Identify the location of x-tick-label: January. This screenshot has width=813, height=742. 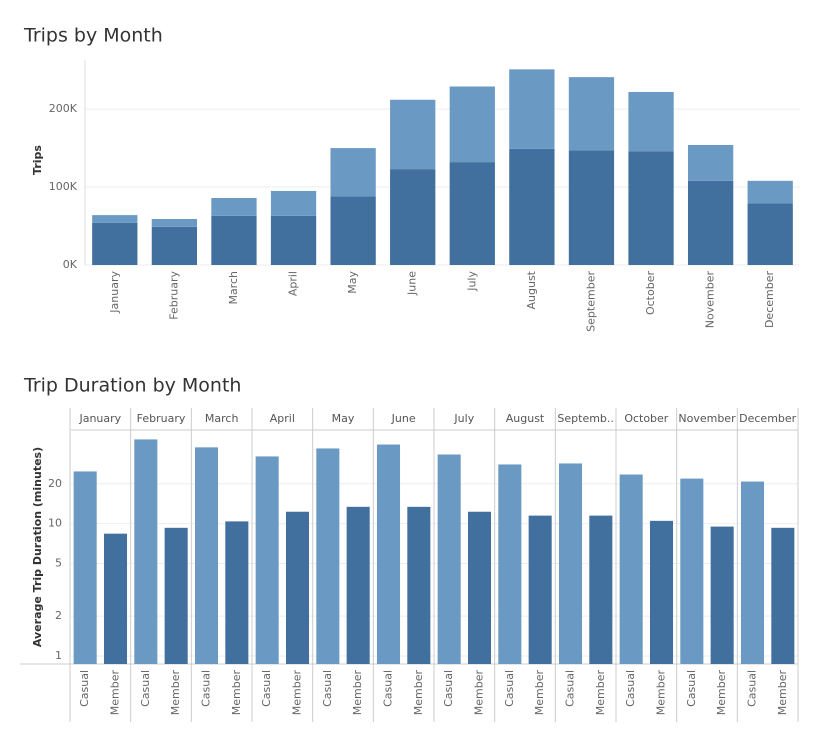
(114, 292).